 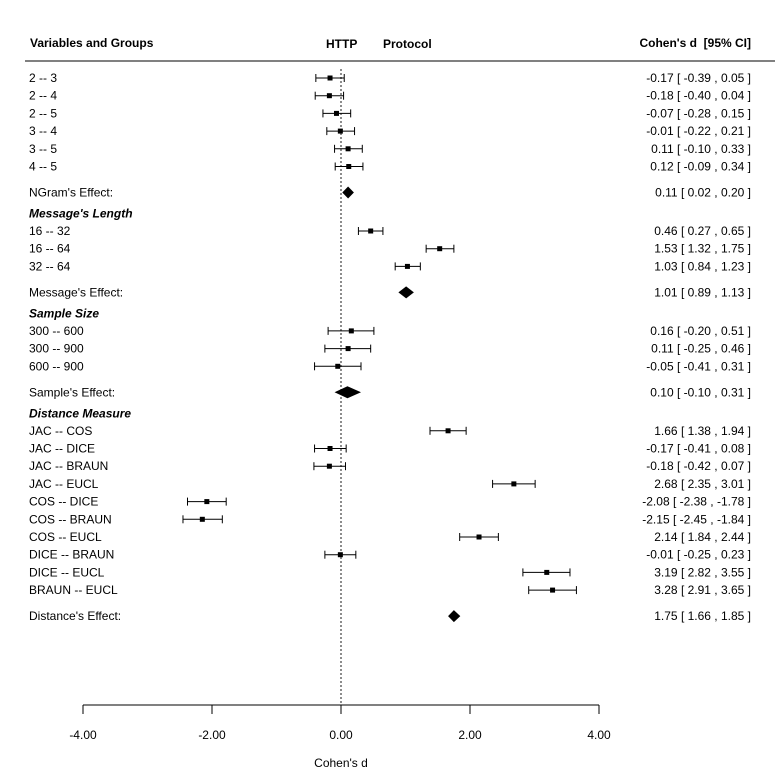 I want to click on ci-value-text: 1.53 [ 1.32 , 1.75 ], so click(x=702, y=249).